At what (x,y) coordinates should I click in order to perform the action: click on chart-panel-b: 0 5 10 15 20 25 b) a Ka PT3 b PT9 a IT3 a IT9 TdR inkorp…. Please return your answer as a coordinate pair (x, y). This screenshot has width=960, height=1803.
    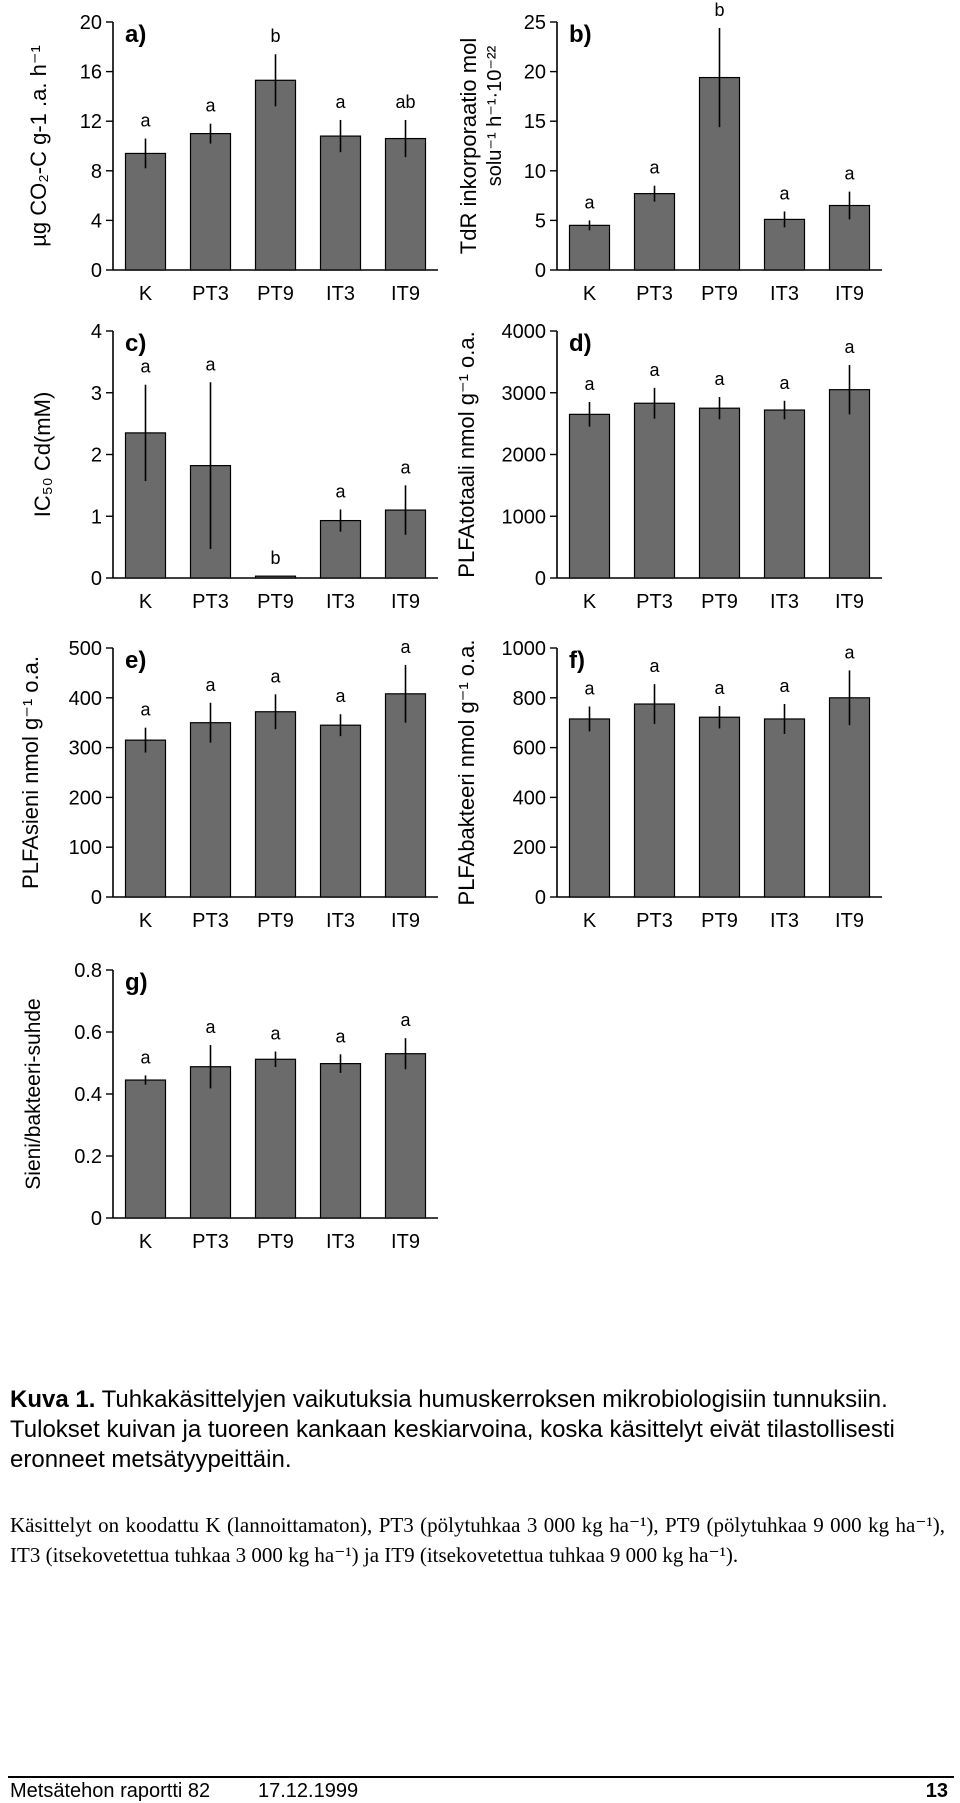
    Looking at the image, I should click on (669, 152).